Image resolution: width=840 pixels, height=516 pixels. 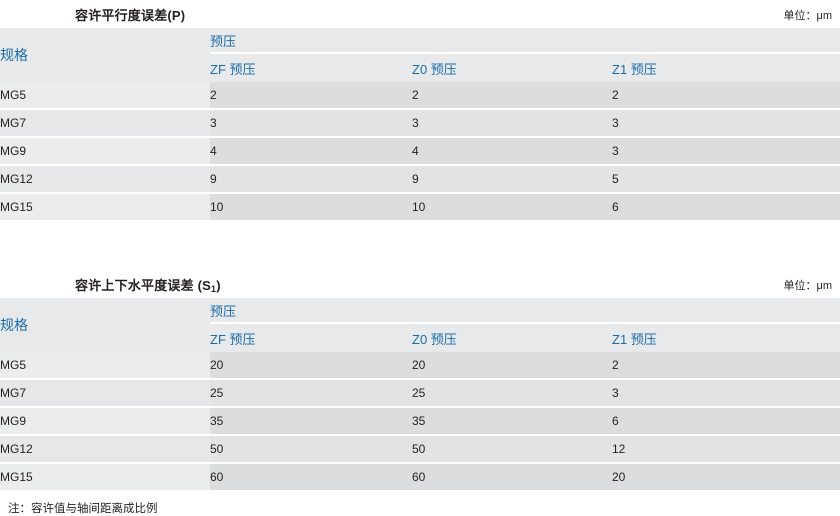 What do you see at coordinates (512, 96) in the screenshot?
I see `cell-z0: 2` at bounding box center [512, 96].